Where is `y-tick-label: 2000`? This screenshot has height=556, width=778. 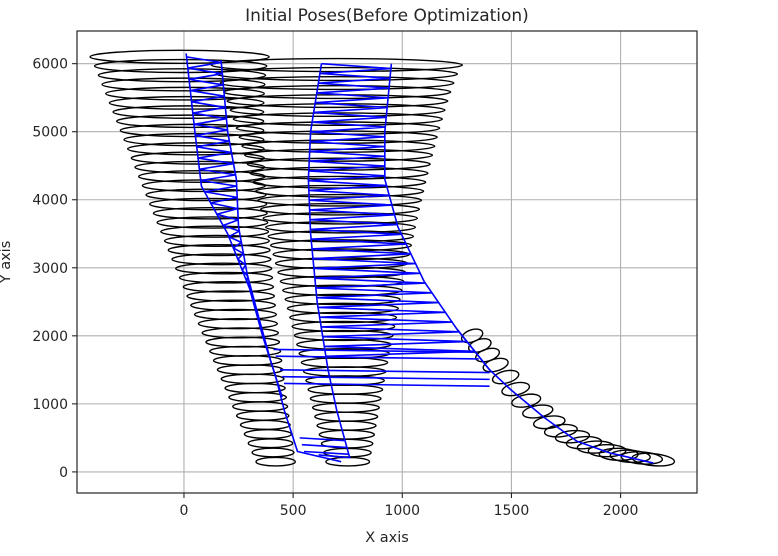 y-tick-label: 2000 is located at coordinates (50, 337).